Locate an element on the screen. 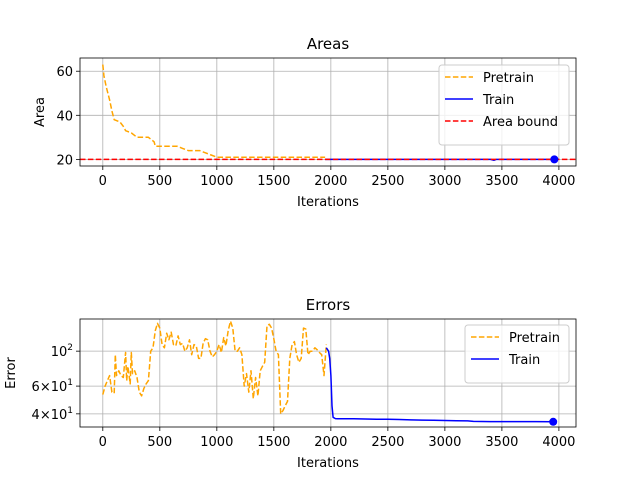  subplot-2-legend-label-1: Pretrain is located at coordinates (534, 338).